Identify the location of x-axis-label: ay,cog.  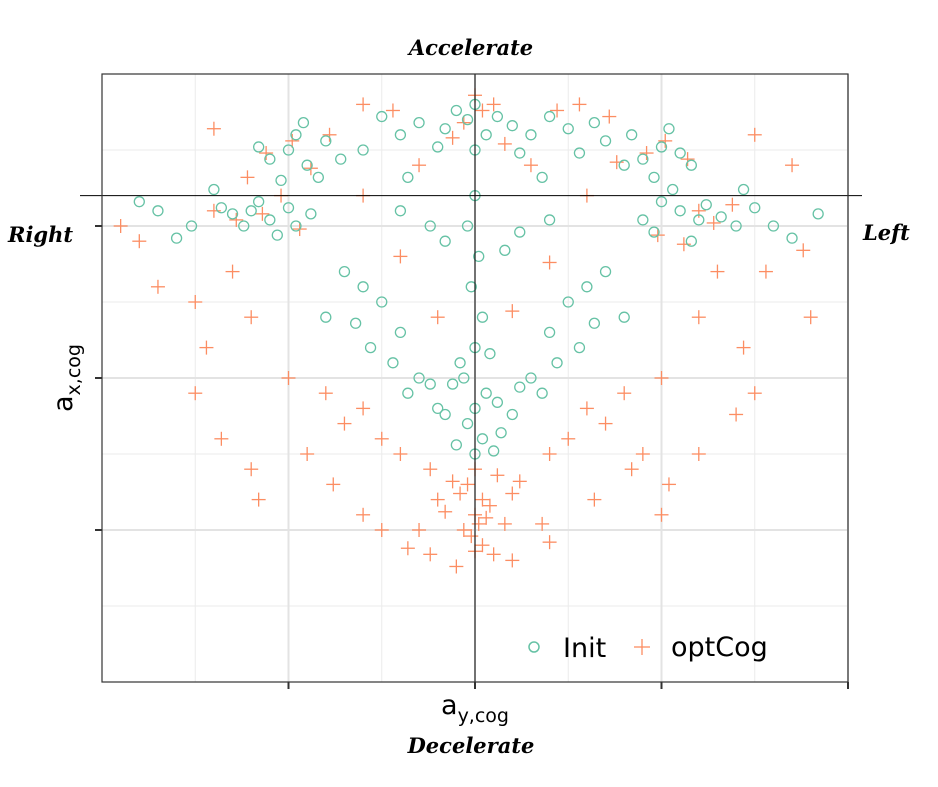
(475, 708).